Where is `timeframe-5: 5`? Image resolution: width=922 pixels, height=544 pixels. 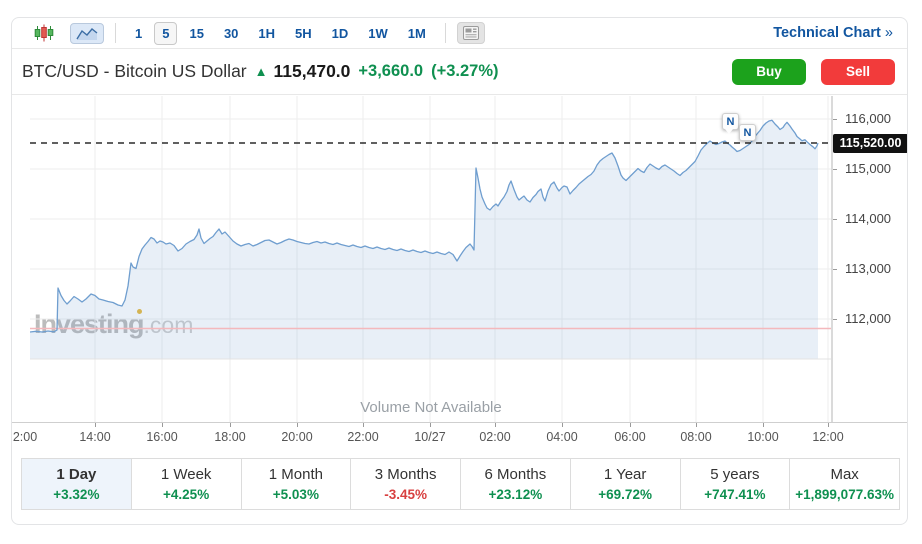 timeframe-5: 5 is located at coordinates (166, 33).